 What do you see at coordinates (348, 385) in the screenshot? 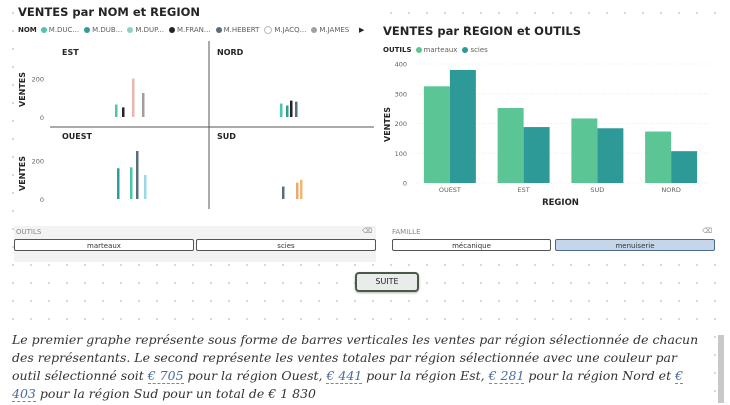
I see `amount-sud: € 403` at bounding box center [348, 385].